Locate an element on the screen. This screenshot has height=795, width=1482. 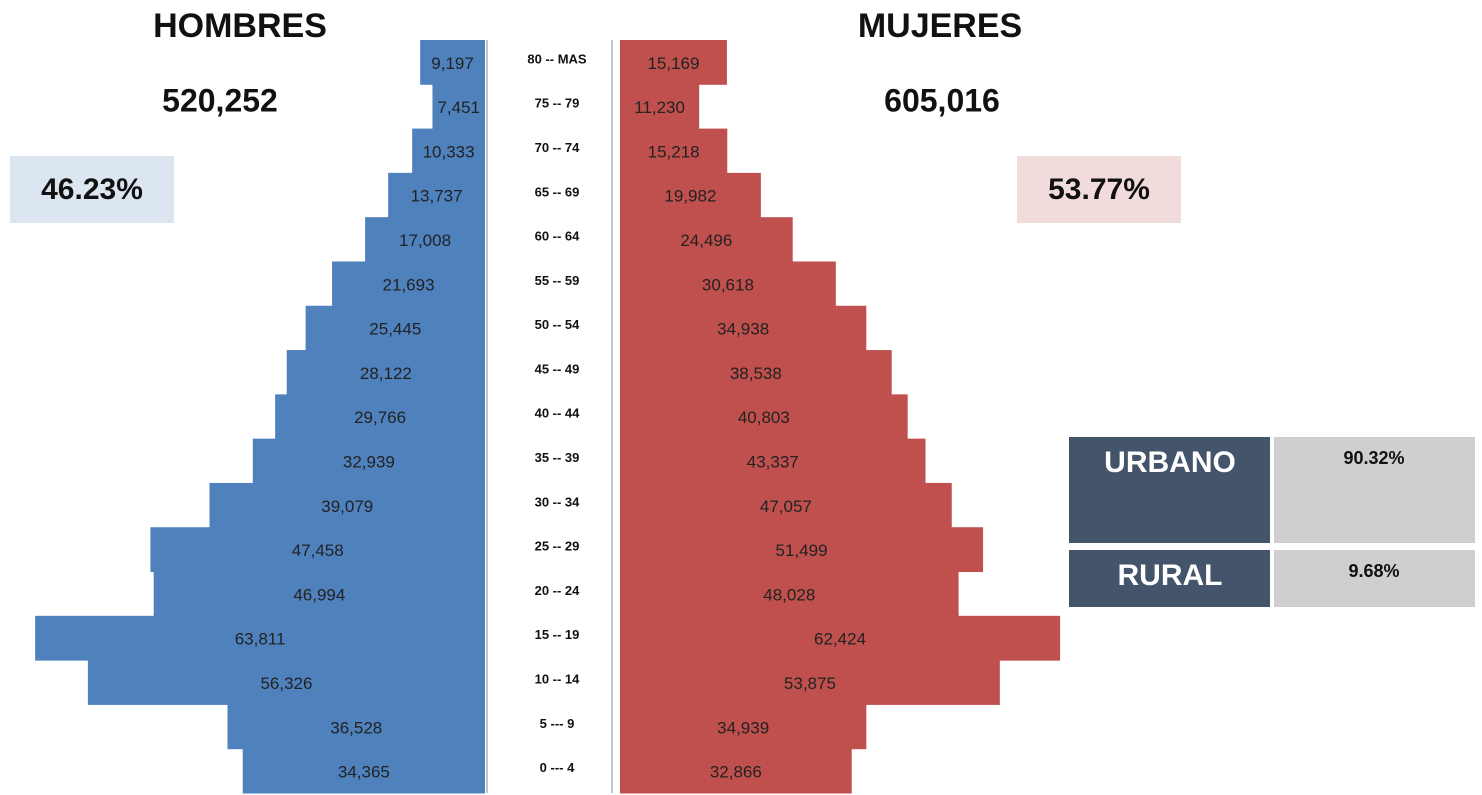
data-label: 32,866 is located at coordinates (736, 772).